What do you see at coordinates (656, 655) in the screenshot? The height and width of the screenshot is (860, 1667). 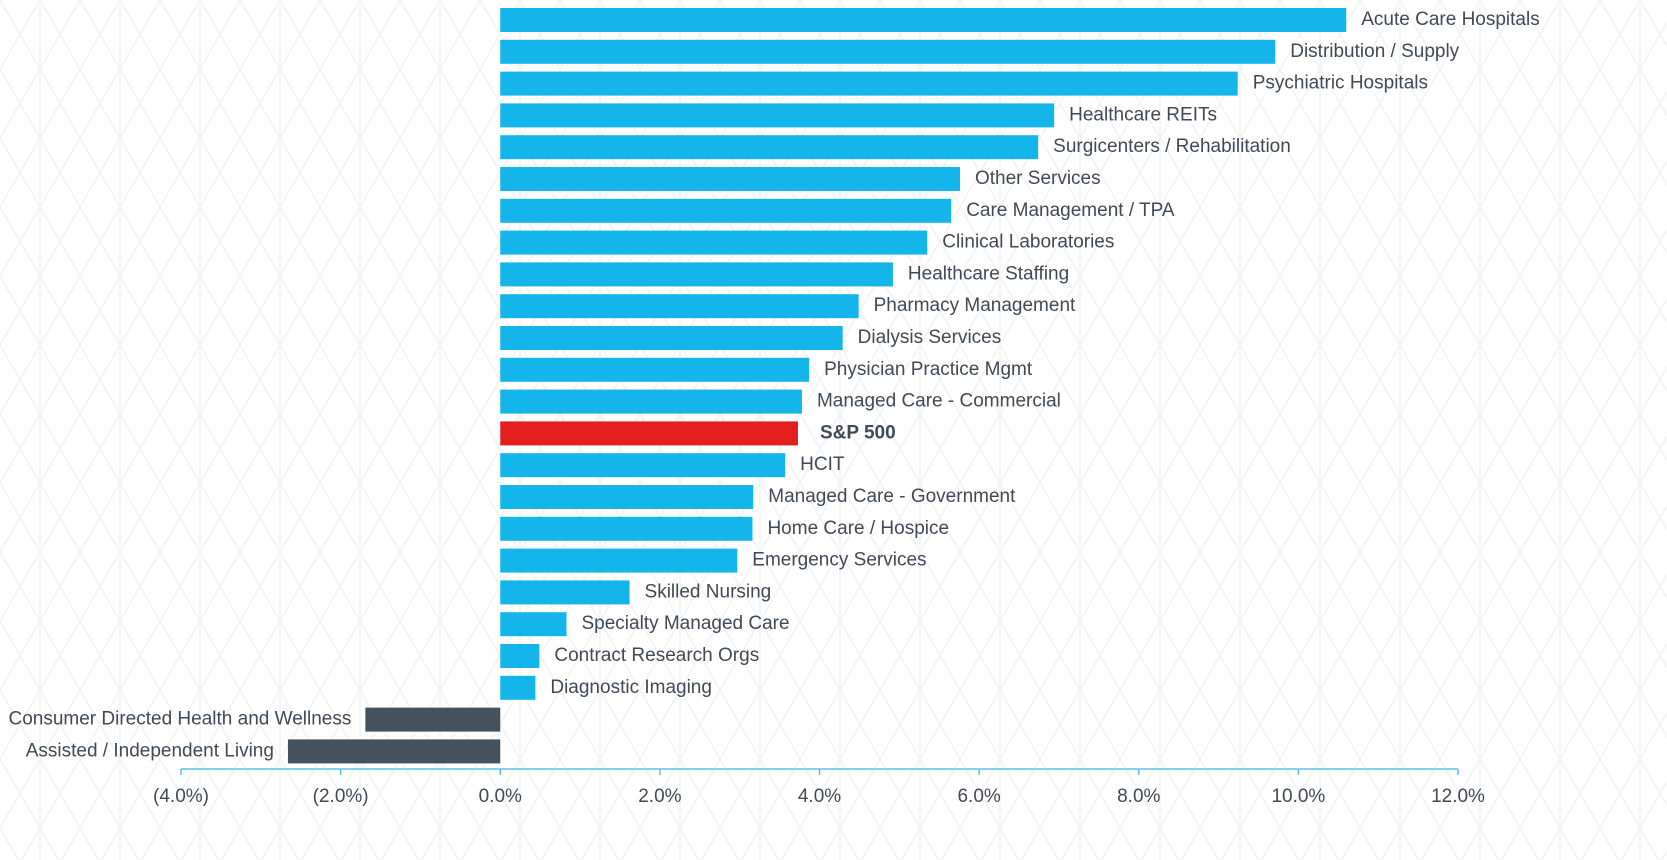 I see `bar-label: Contract Research Orgs` at bounding box center [656, 655].